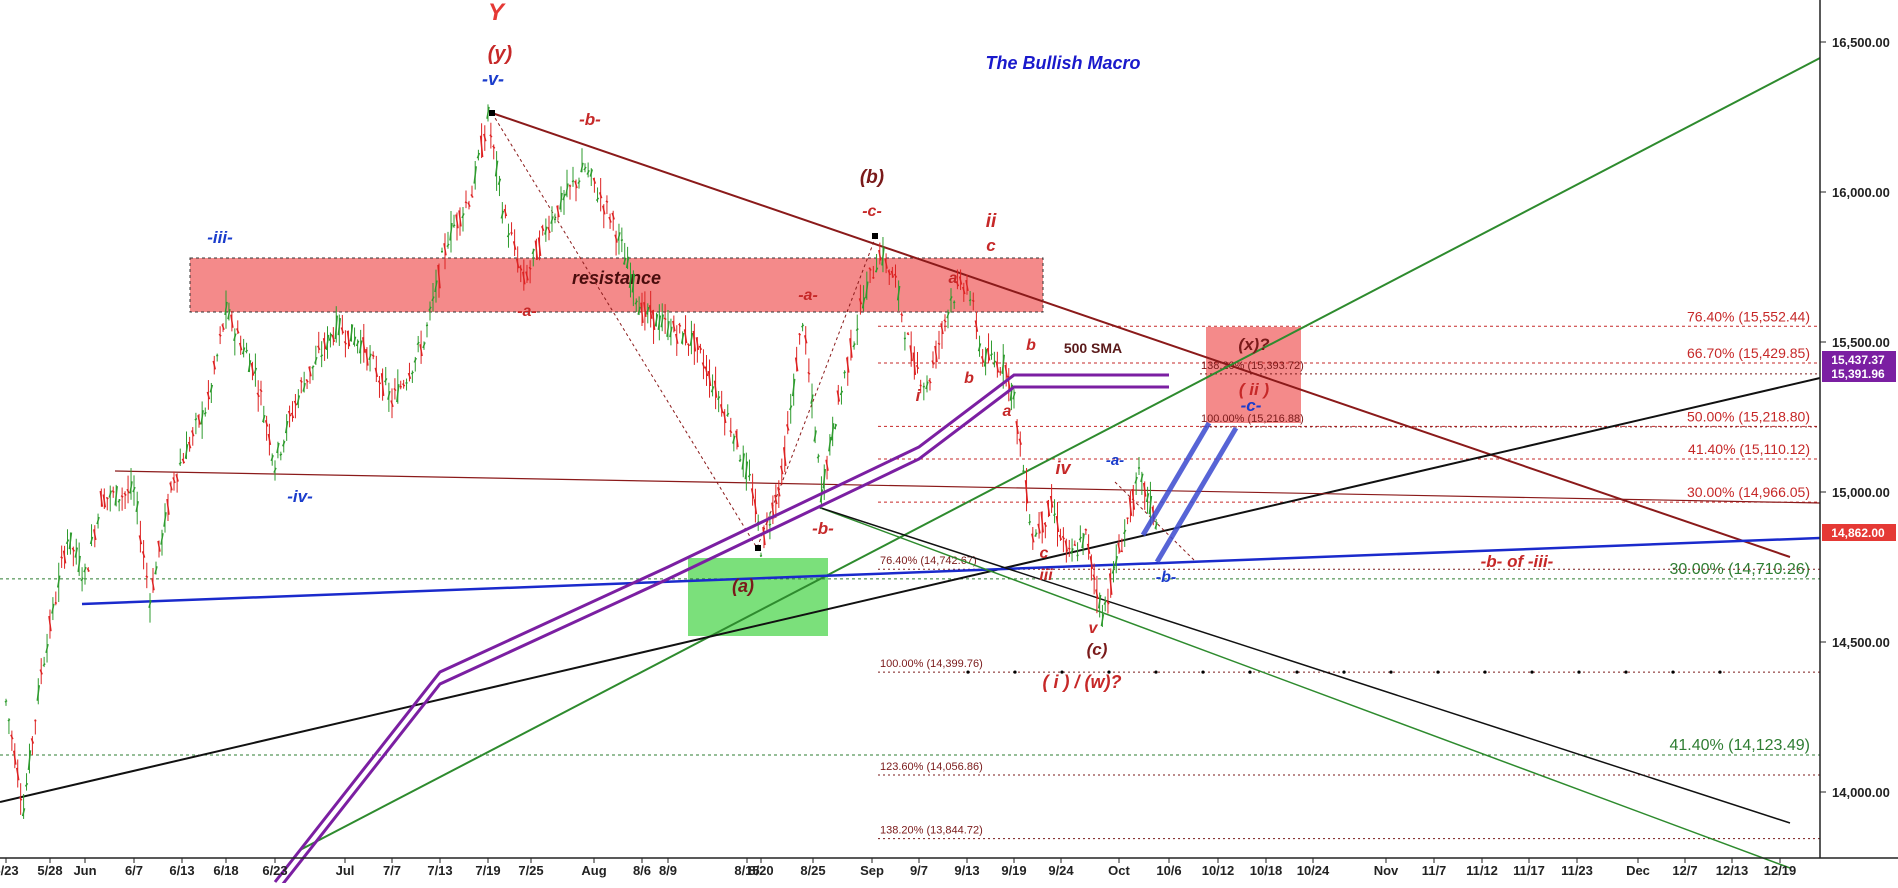  What do you see at coordinates (392, 870) in the screenshot?
I see `x-tick-label: 7/7` at bounding box center [392, 870].